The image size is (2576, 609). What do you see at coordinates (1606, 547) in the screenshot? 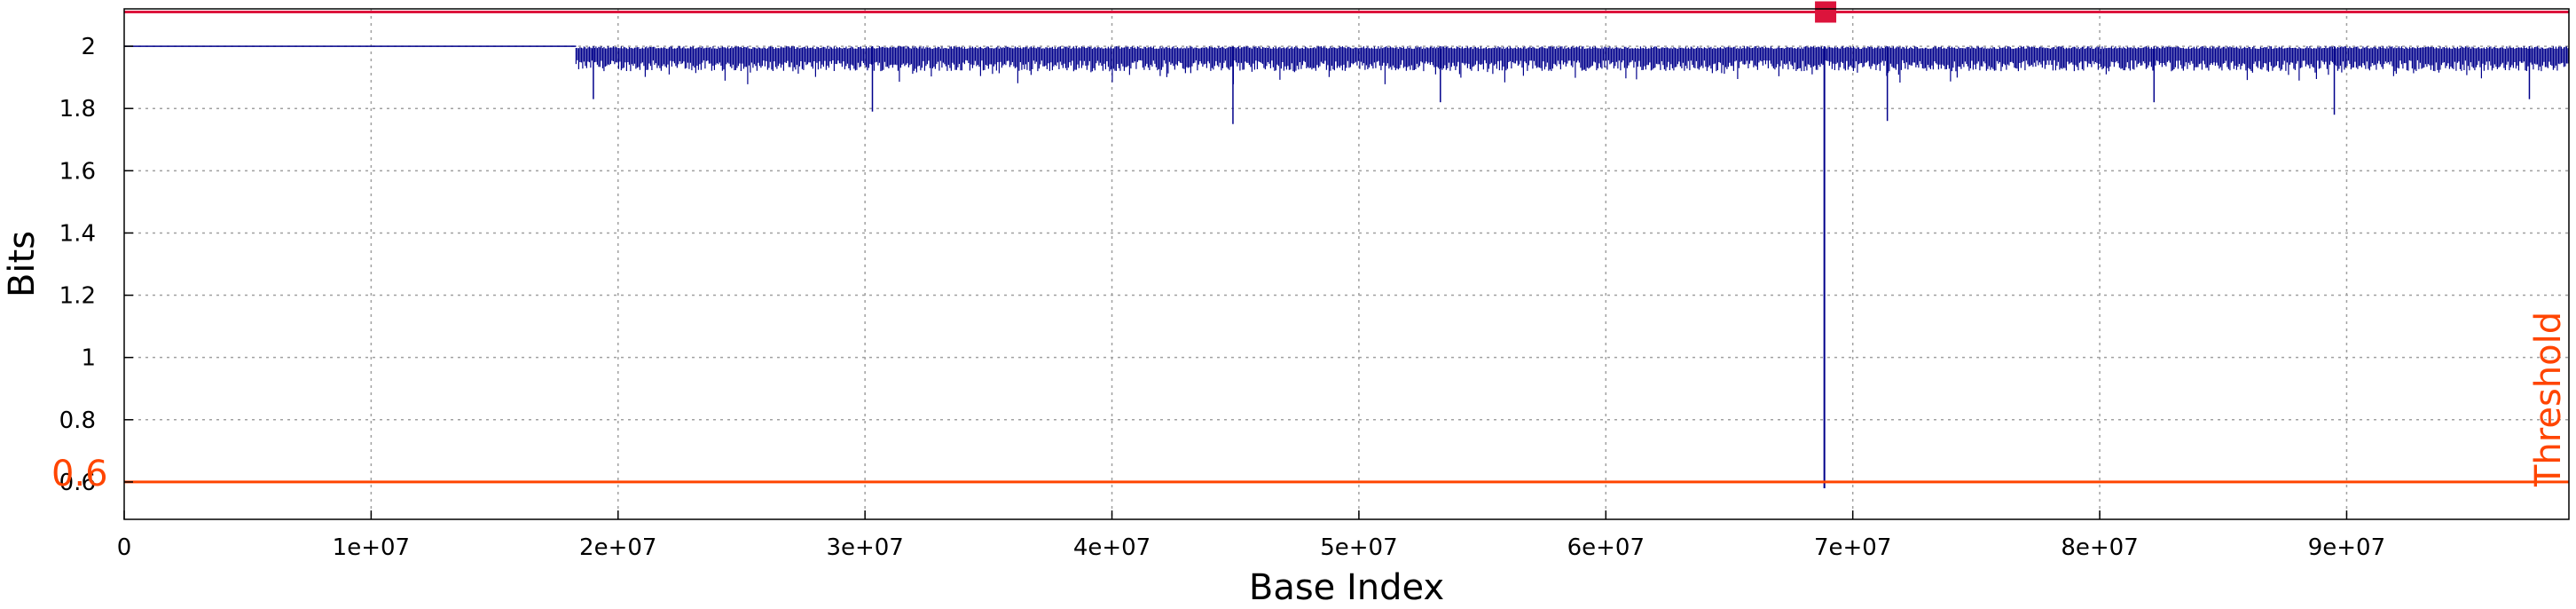
I see `x-tick-label: 6e+07` at bounding box center [1606, 547].